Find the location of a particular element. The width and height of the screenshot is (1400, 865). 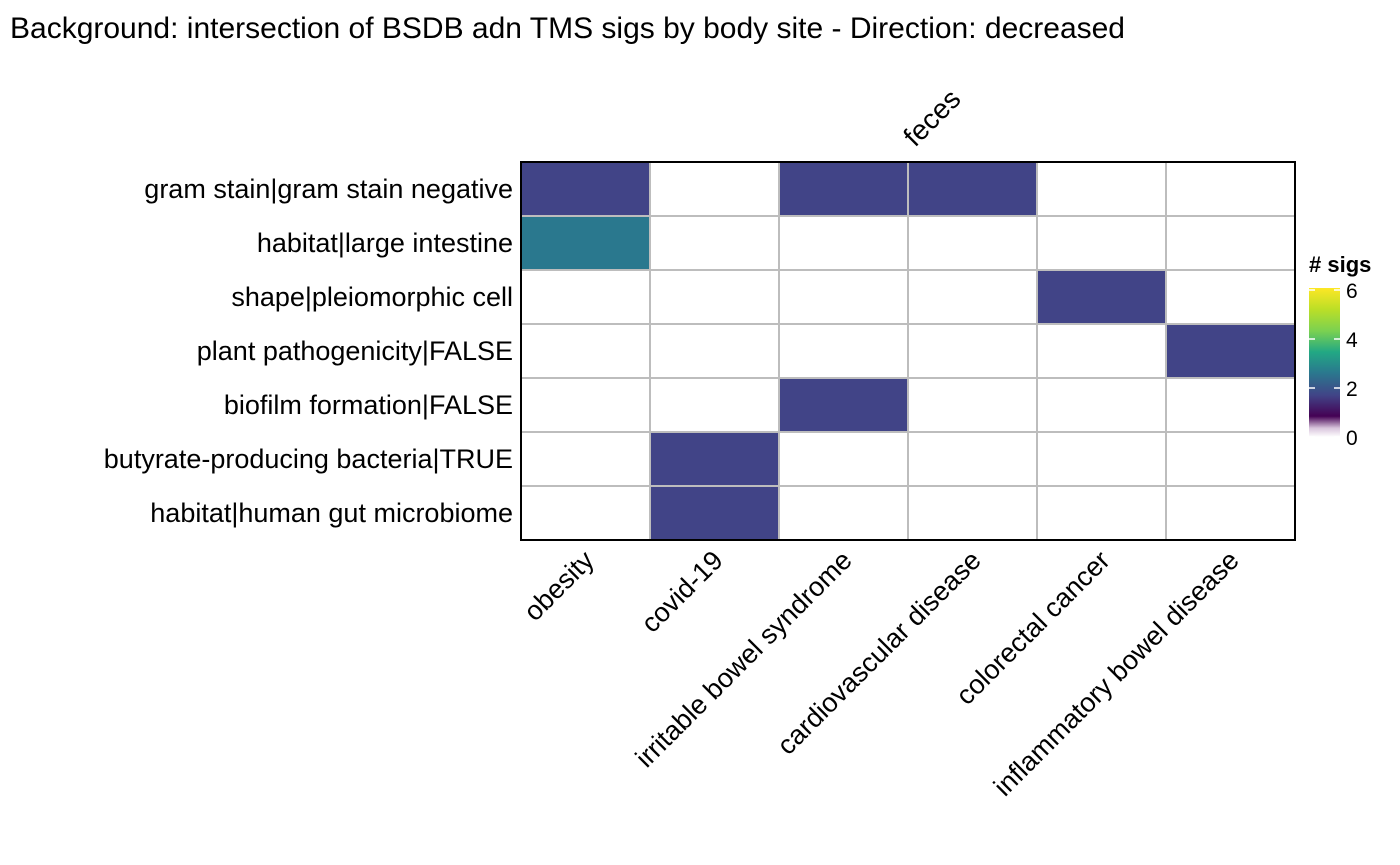

legend-title: # sigs is located at coordinates (1340, 264).